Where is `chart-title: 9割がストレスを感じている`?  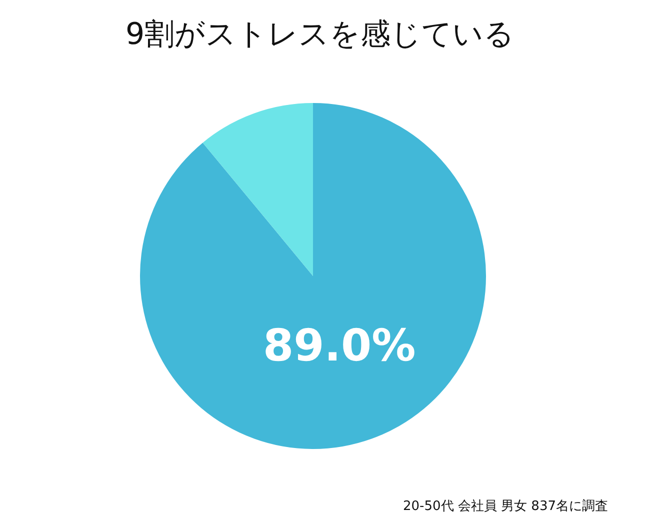
chart-title: 9割がストレスを感じている is located at coordinates (320, 35).